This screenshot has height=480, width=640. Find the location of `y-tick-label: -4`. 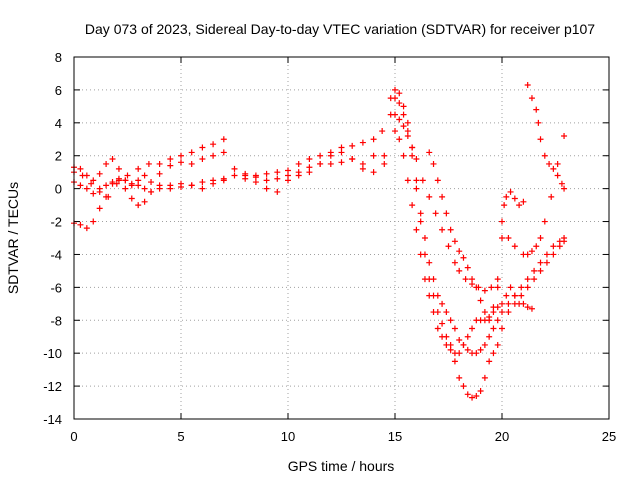

y-tick-label: -4 is located at coordinates (56, 254).